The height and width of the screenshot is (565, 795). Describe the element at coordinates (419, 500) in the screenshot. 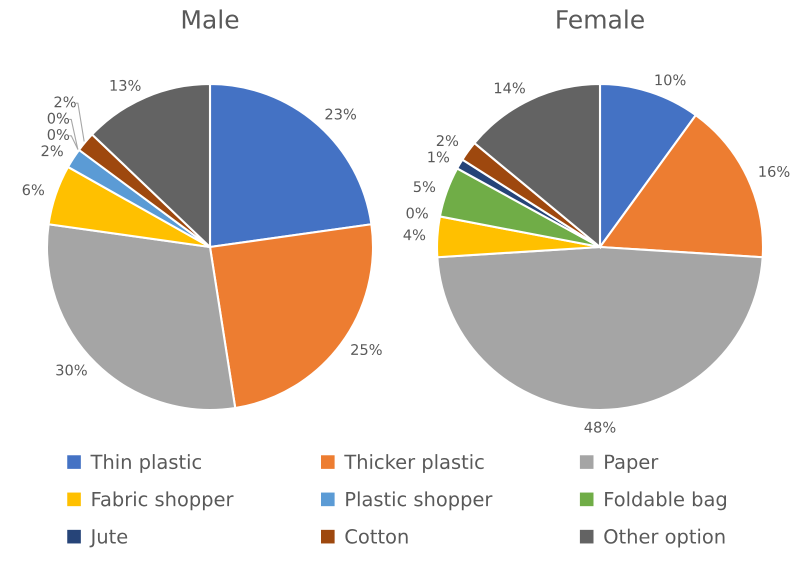

I see `legend-label: Plastic shopper` at that location.